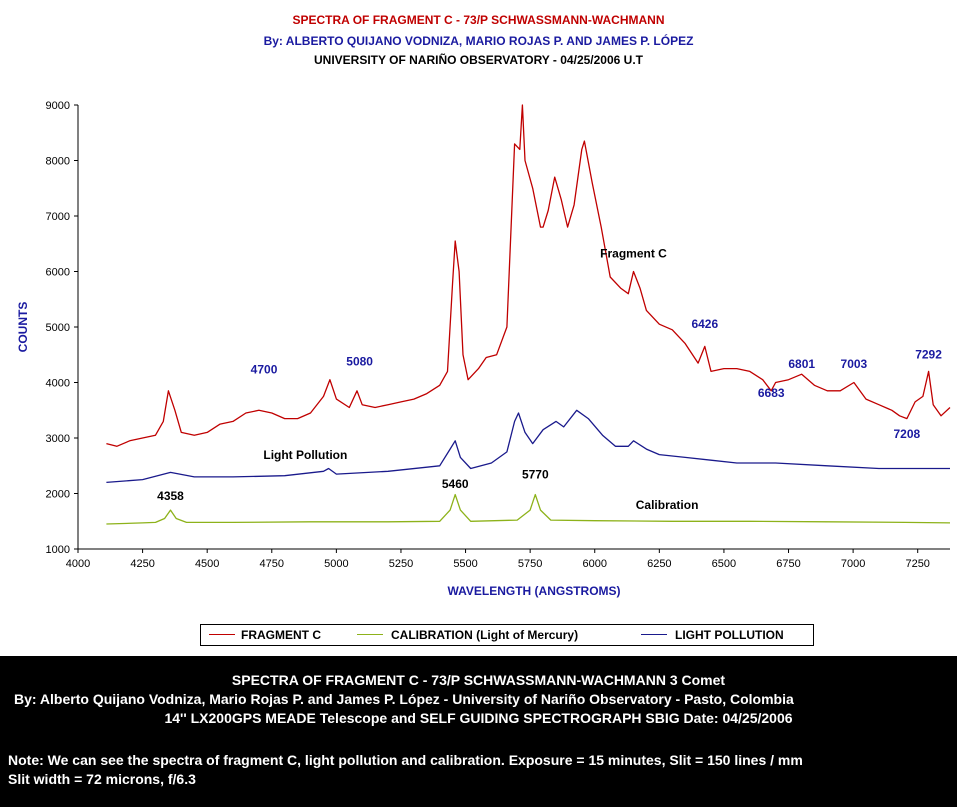  I want to click on annotation-label: 6683, so click(771, 393).